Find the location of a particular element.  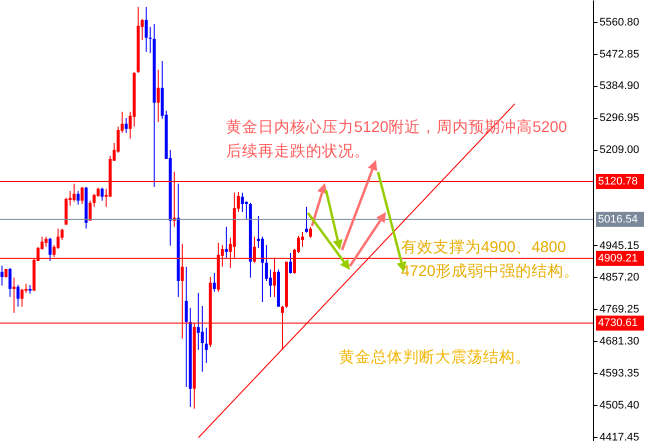

ref-line-label: 5120.78 is located at coordinates (618, 182).